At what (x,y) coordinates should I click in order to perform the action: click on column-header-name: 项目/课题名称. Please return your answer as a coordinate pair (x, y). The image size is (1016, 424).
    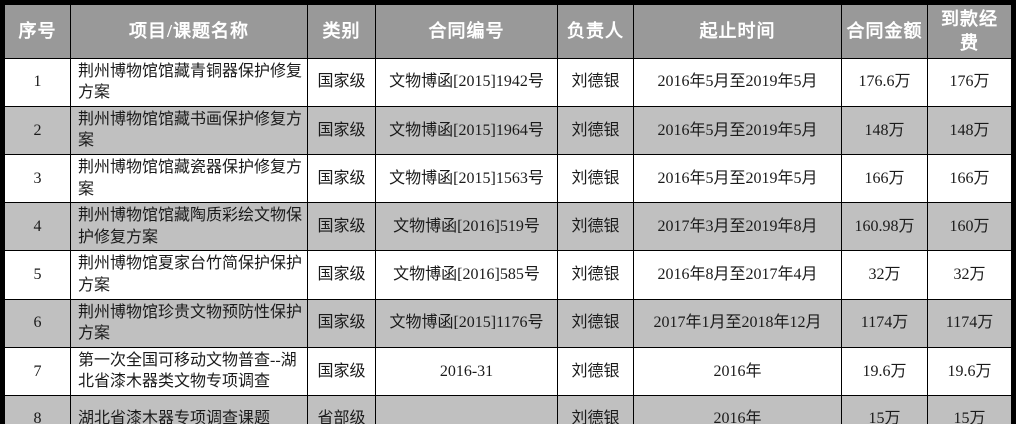
    Looking at the image, I should click on (189, 31).